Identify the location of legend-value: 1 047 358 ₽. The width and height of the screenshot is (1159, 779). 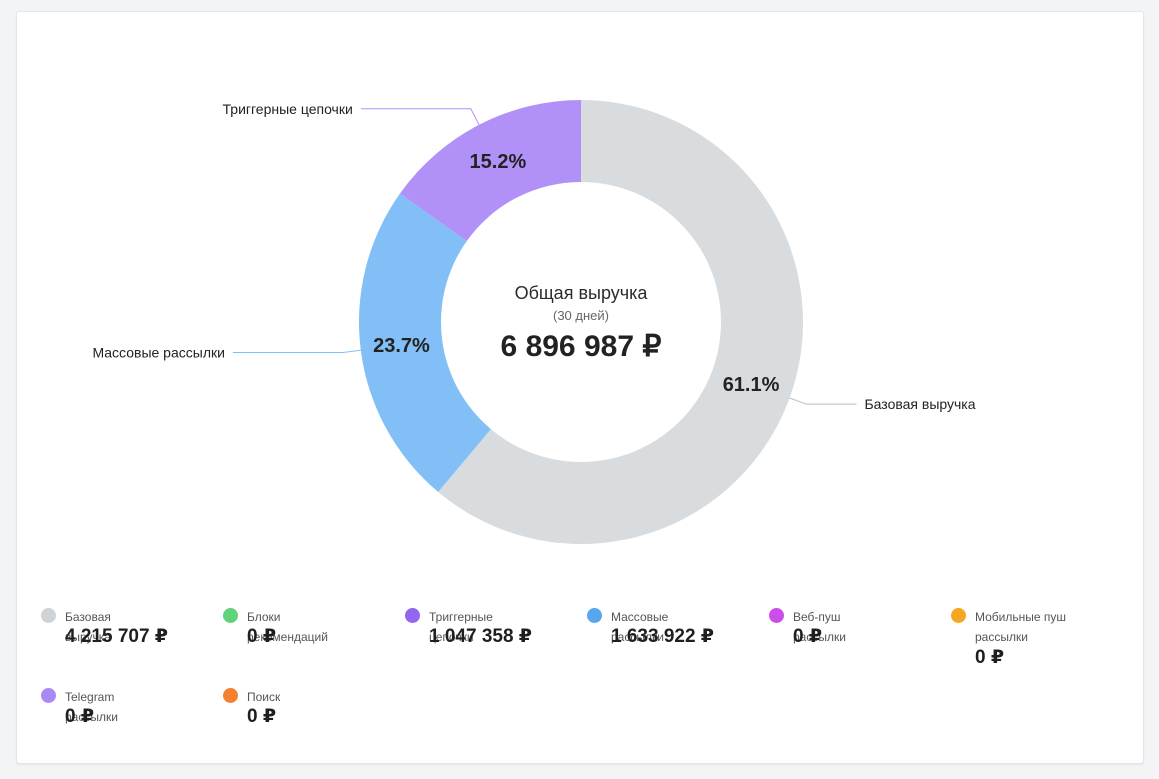
(481, 636).